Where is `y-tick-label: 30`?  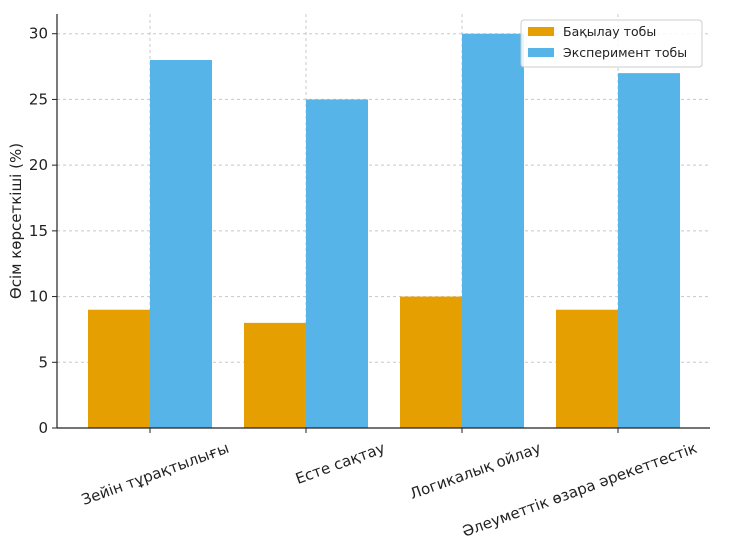 y-tick-label: 30 is located at coordinates (38, 34).